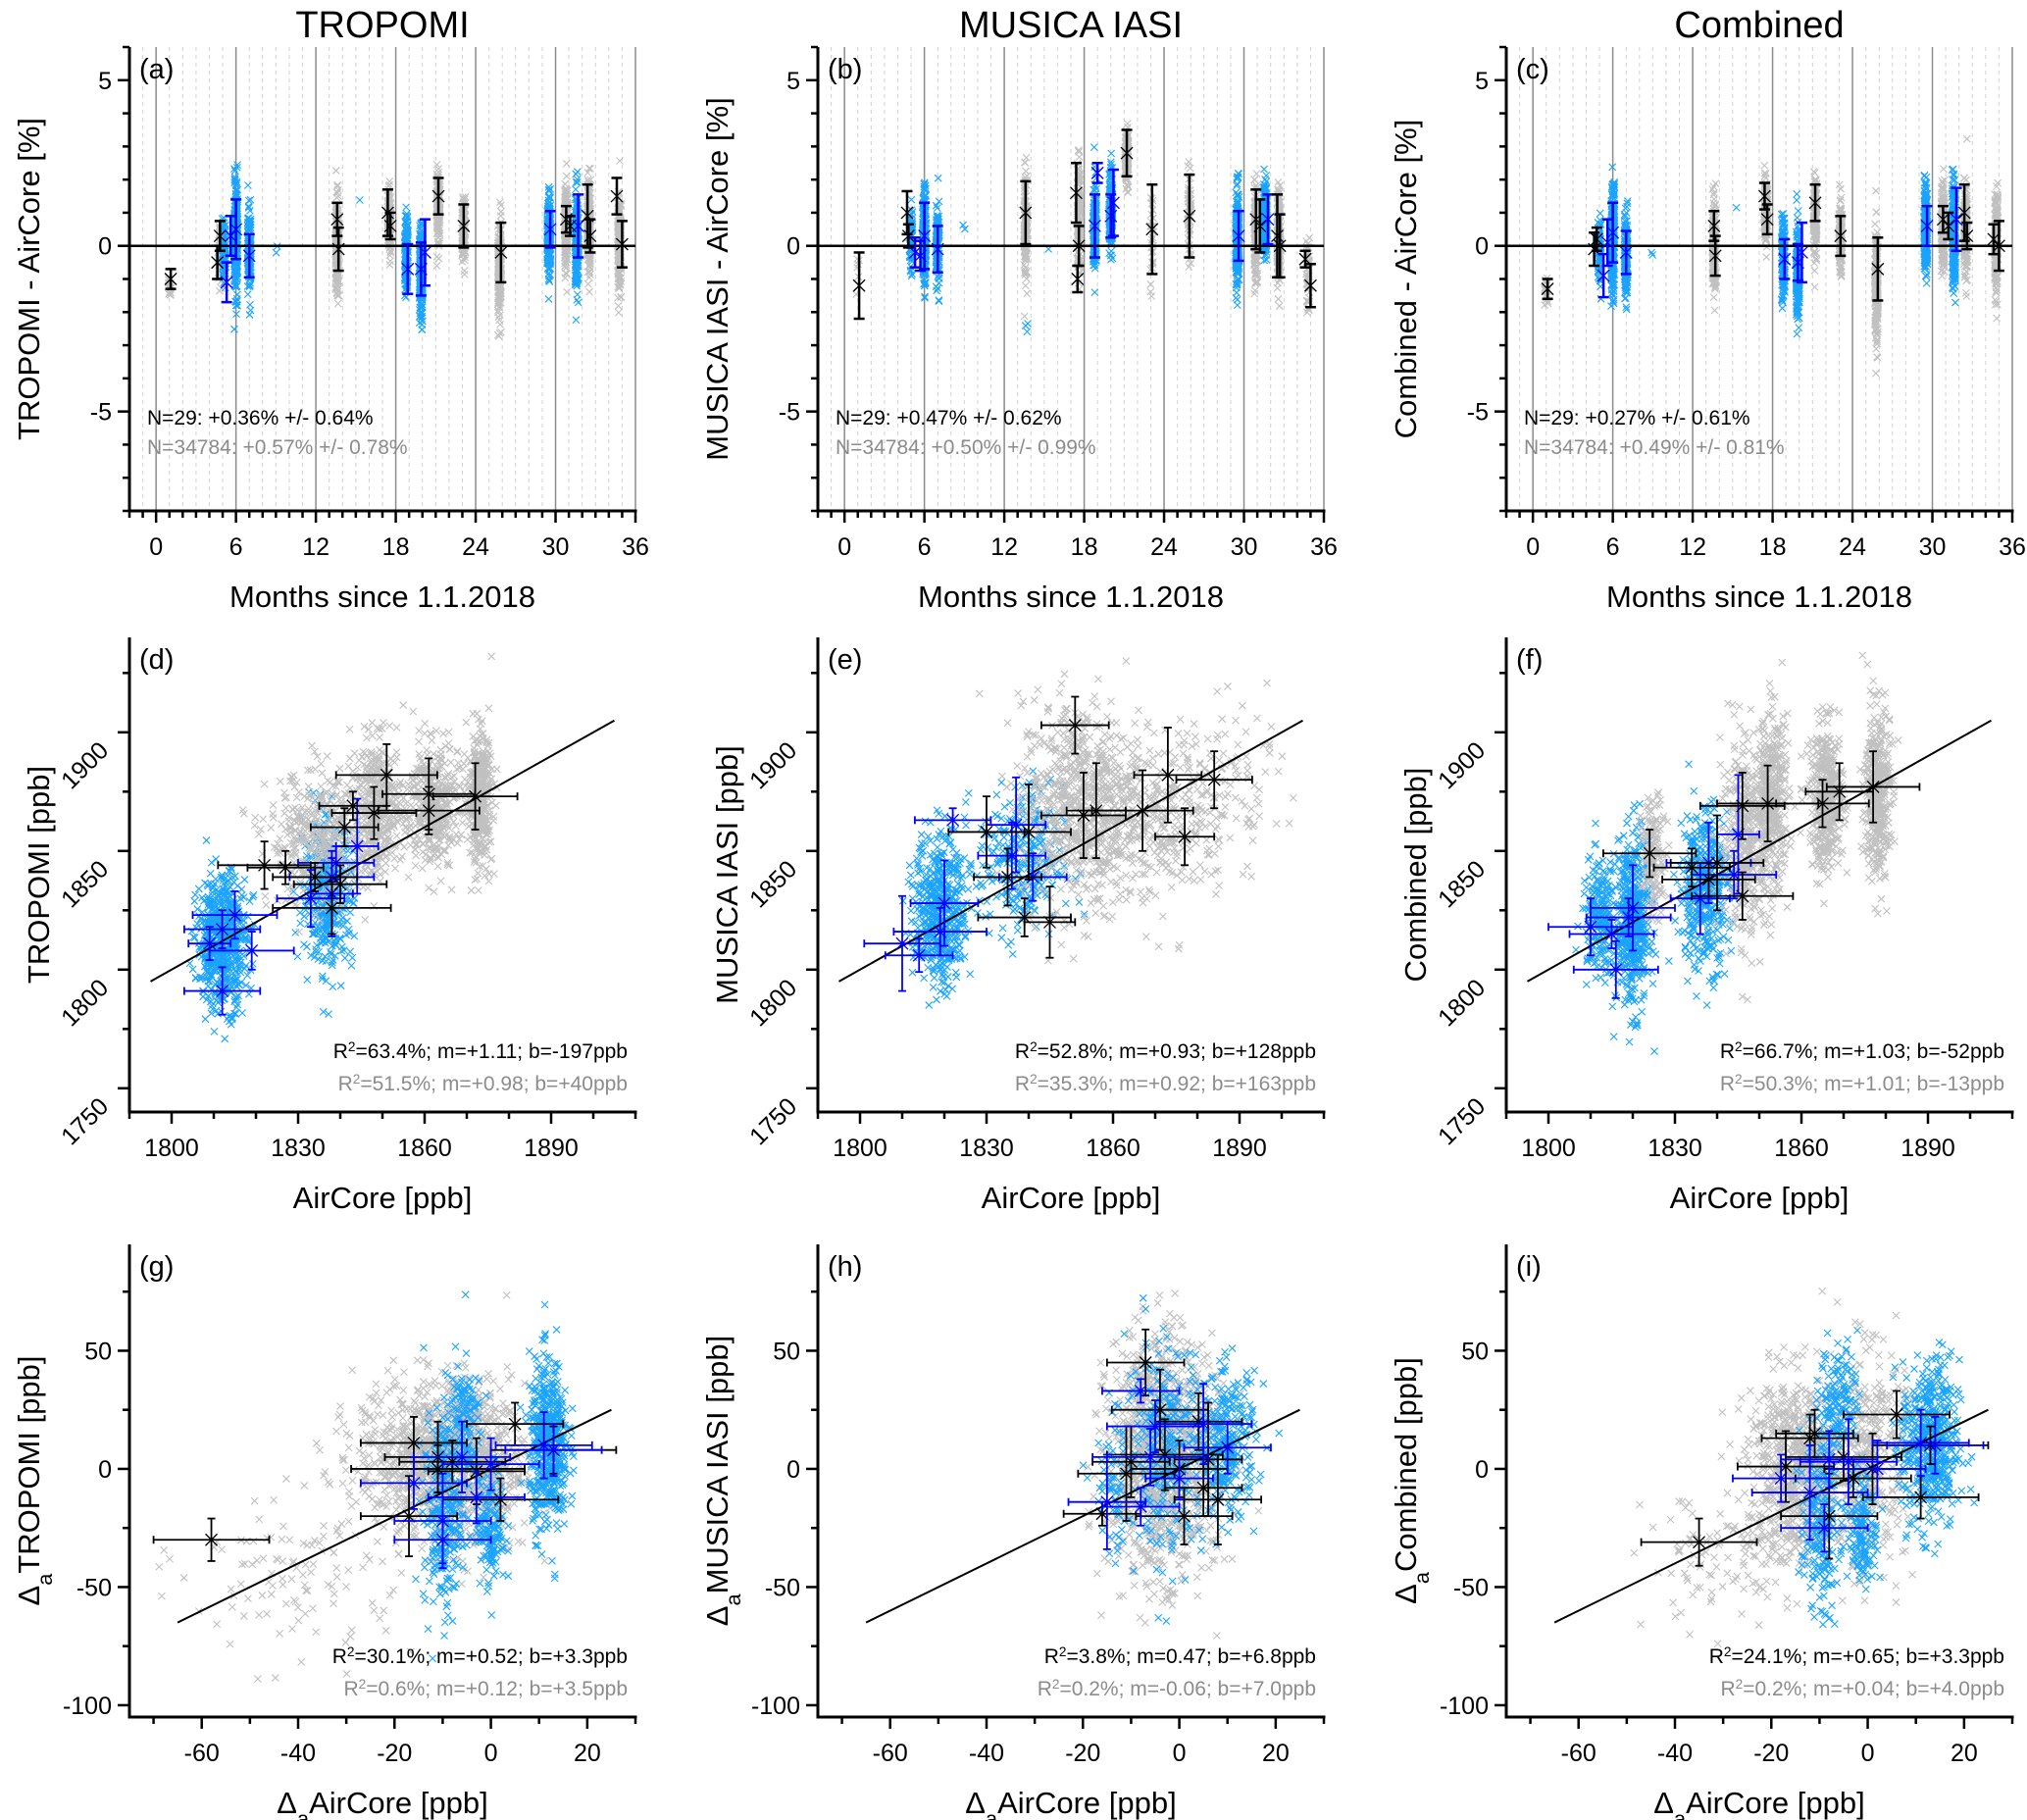 The image size is (2027, 1820). I want to click on x-tick-label: 0, so click(156, 547).